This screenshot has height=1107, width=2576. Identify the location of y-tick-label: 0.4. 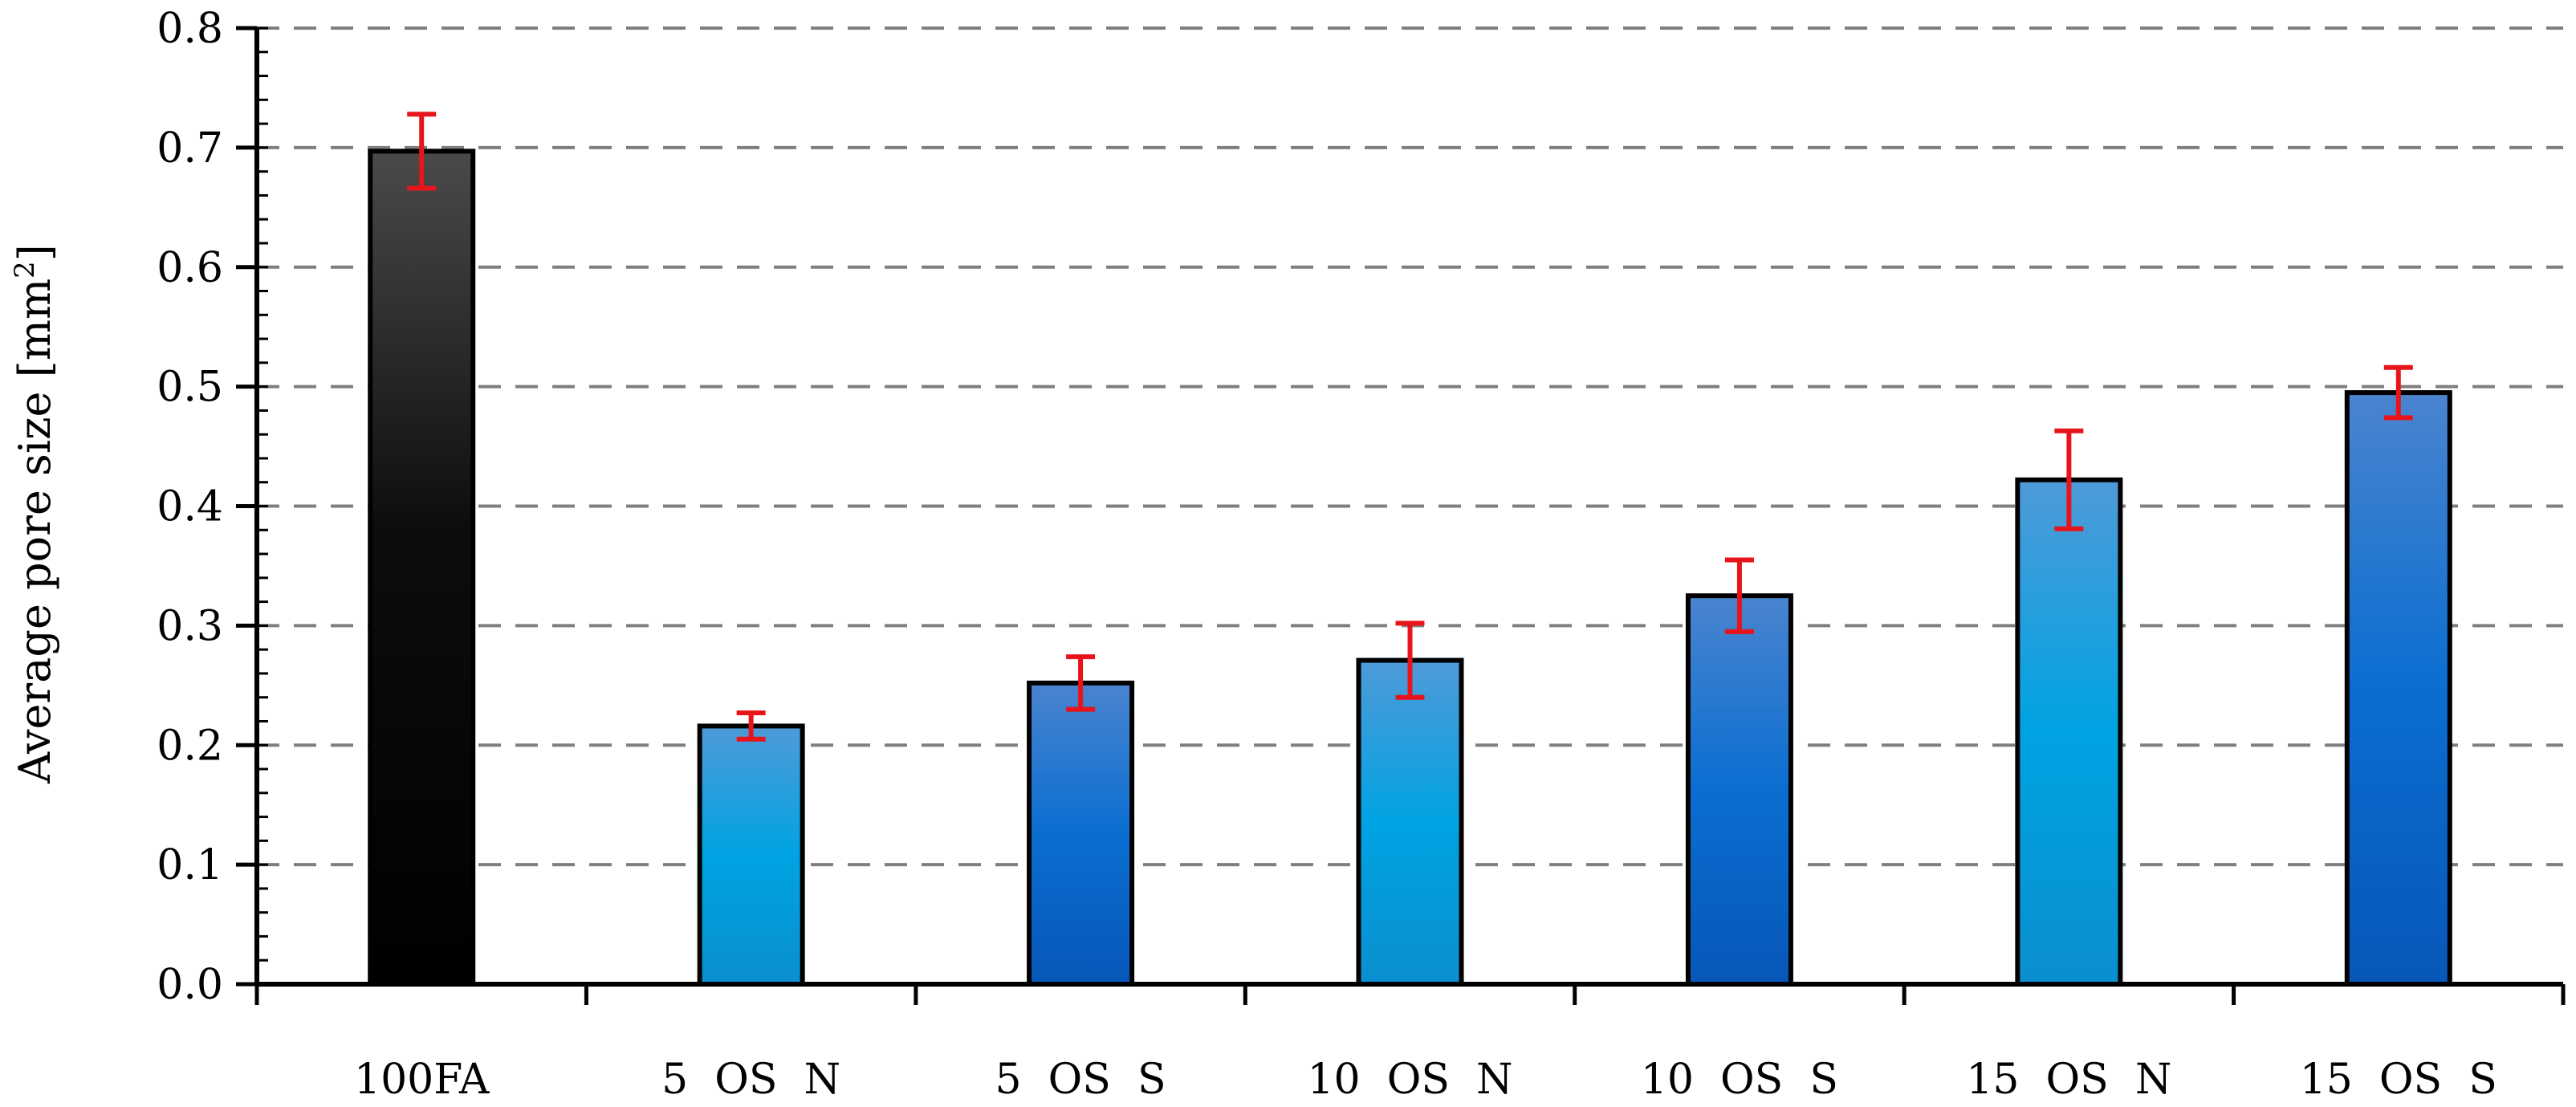
(190, 507).